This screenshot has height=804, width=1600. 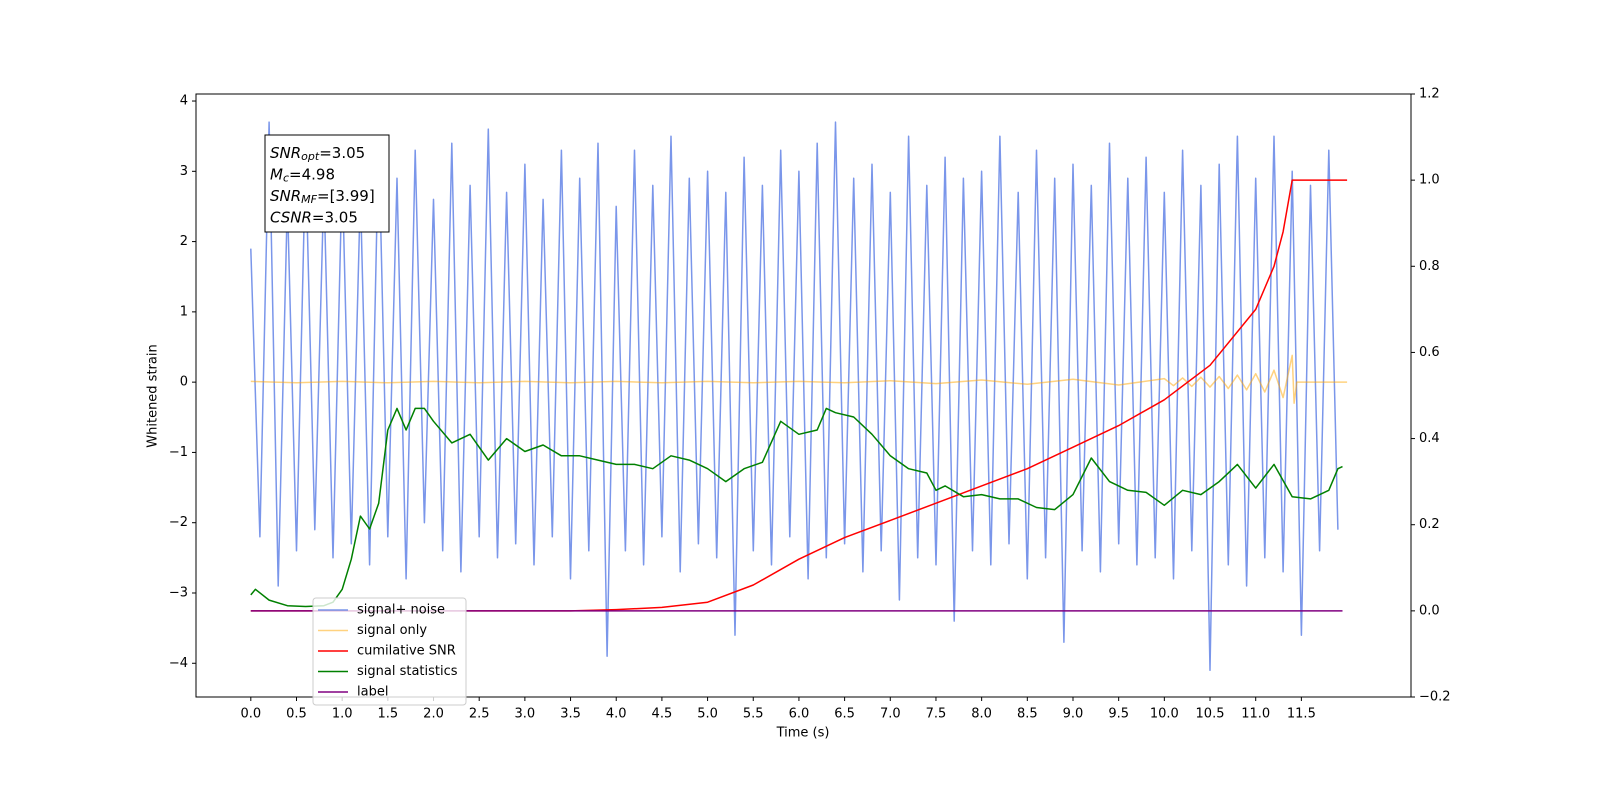 I want to click on y2-tick-label: 0.4, so click(x=1429, y=438).